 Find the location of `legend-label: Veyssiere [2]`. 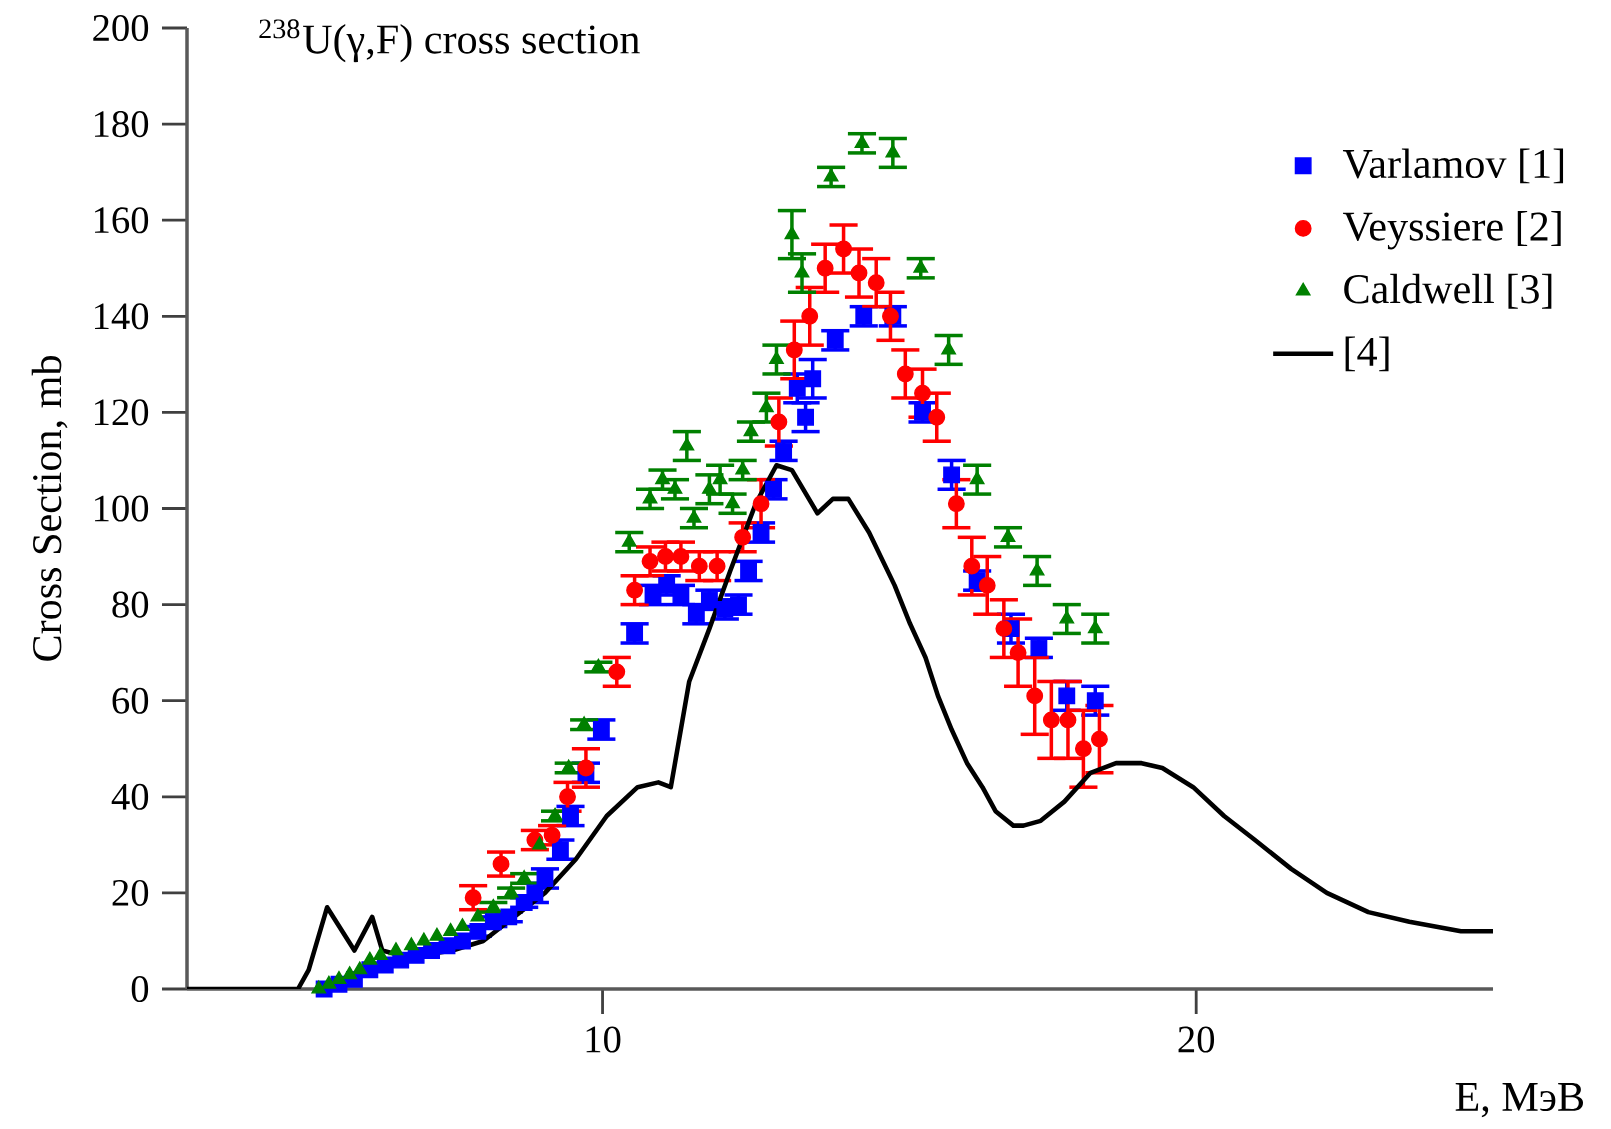

legend-label: Veyssiere [2] is located at coordinates (1451, 230).